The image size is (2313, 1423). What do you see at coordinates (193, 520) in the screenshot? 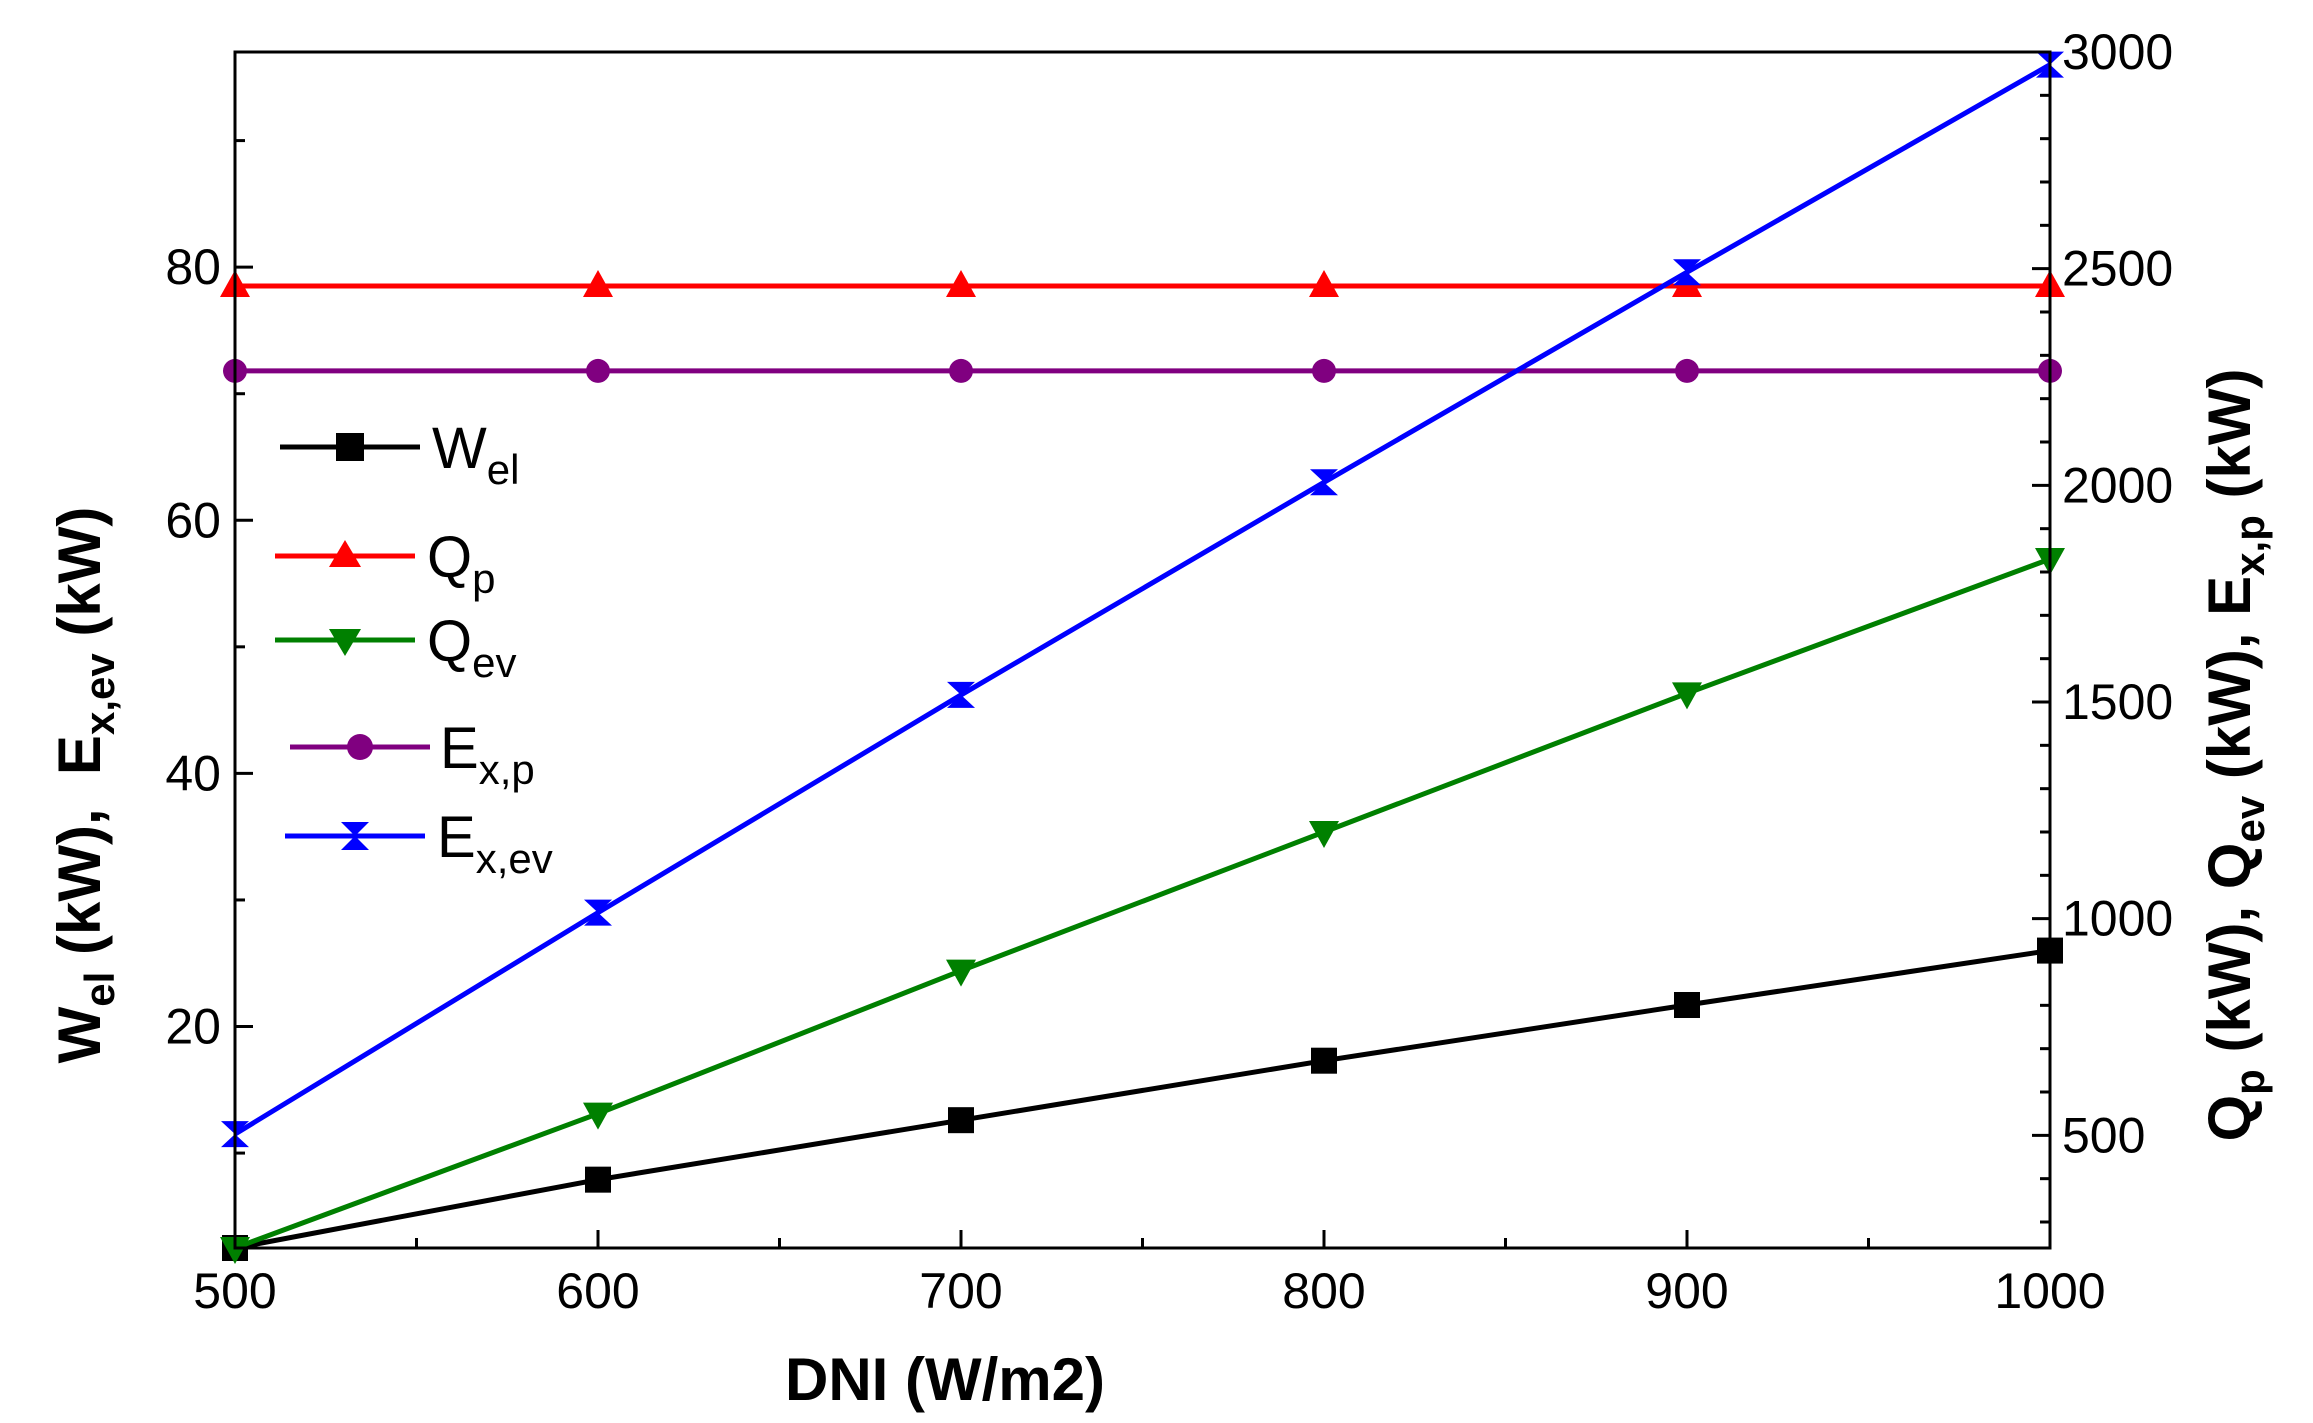
I see `left-tick-label: 60` at bounding box center [193, 520].